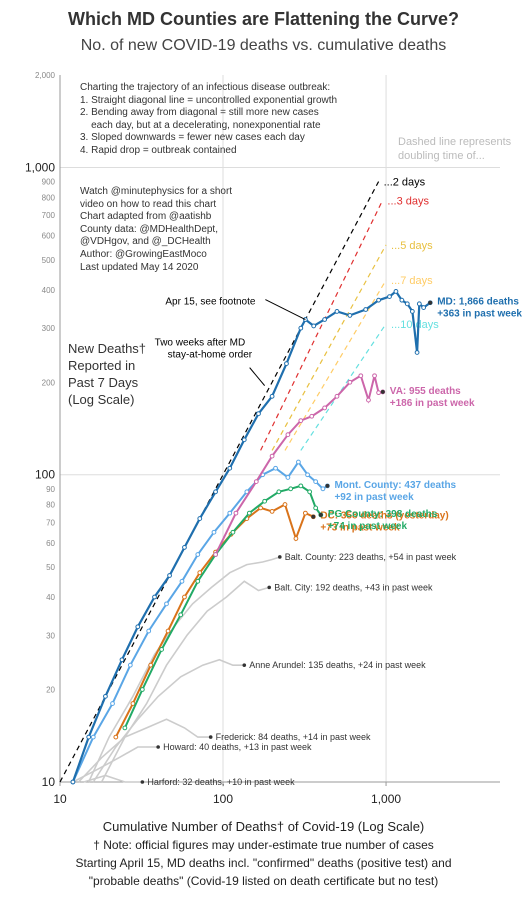  What do you see at coordinates (386, 799) in the screenshot?
I see `x-tick-label: 1,000` at bounding box center [386, 799].